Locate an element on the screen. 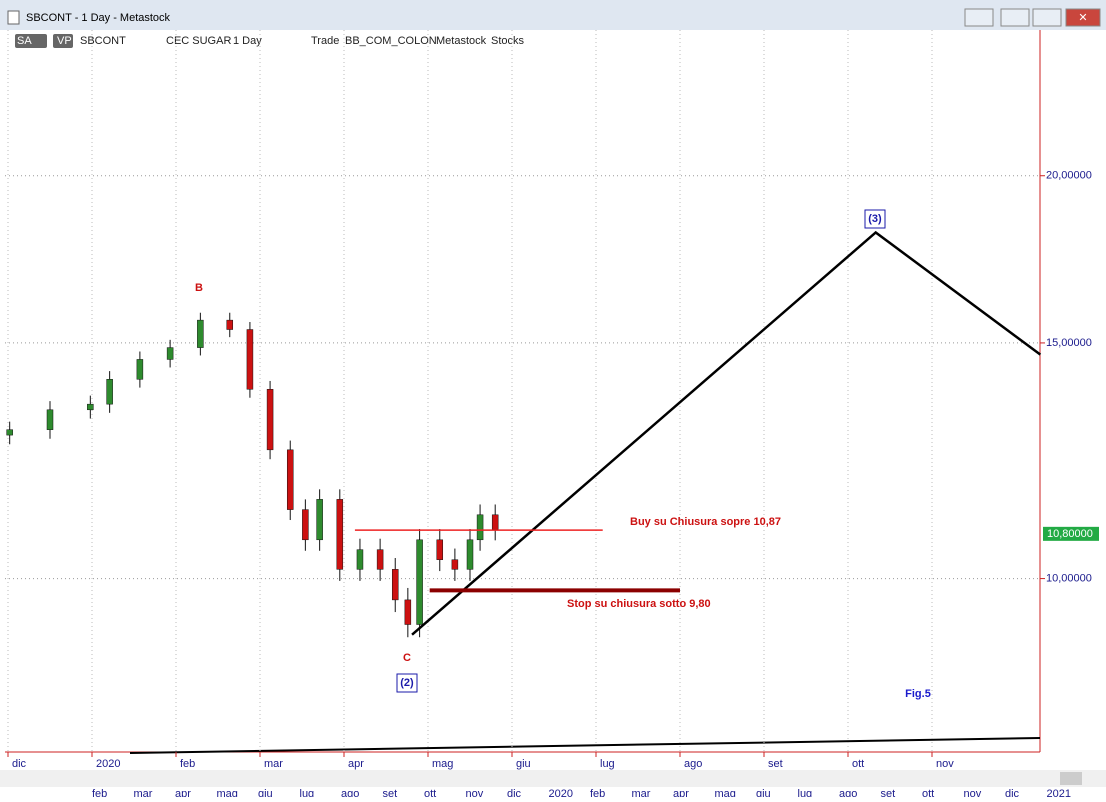 Image resolution: width=1106 pixels, height=802 pixels. wave-label: B is located at coordinates (199, 288).